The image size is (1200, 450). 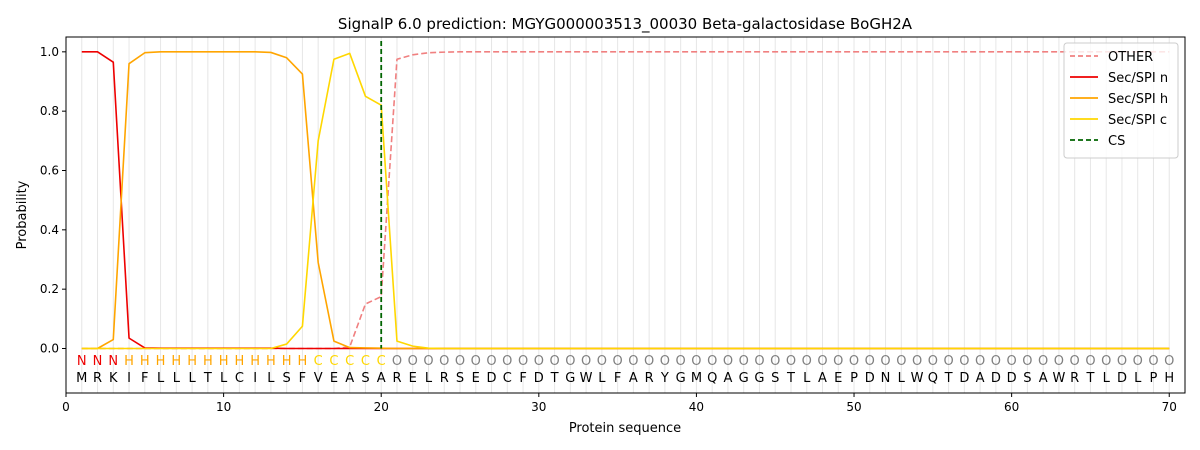 What do you see at coordinates (1011, 407) in the screenshot?
I see `x-tick-label: 60` at bounding box center [1011, 407].